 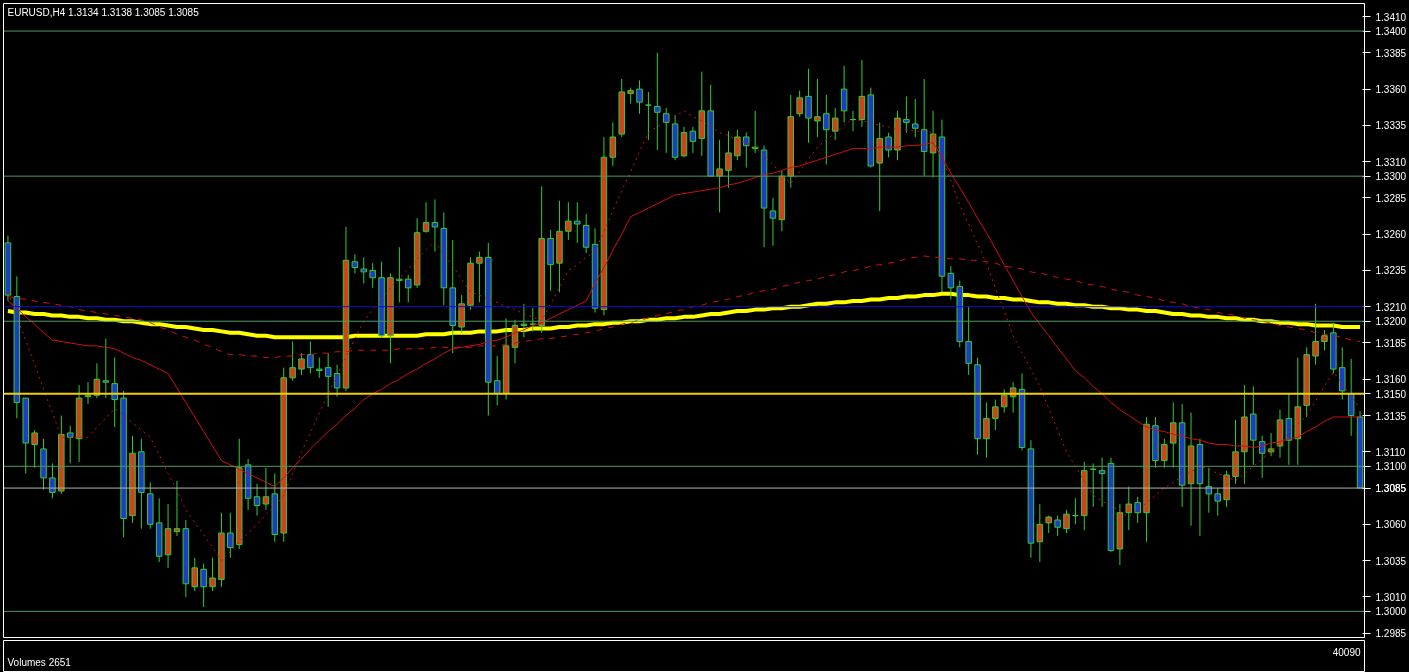 What do you see at coordinates (1391, 561) in the screenshot?
I see `y-tick-label: 1.3035` at bounding box center [1391, 561].